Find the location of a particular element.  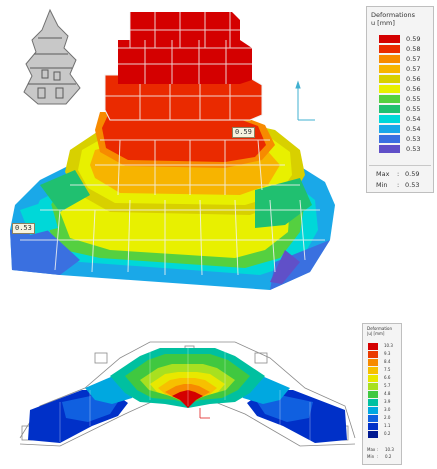

legend-unit: u [mm] is located at coordinates (383, 23).